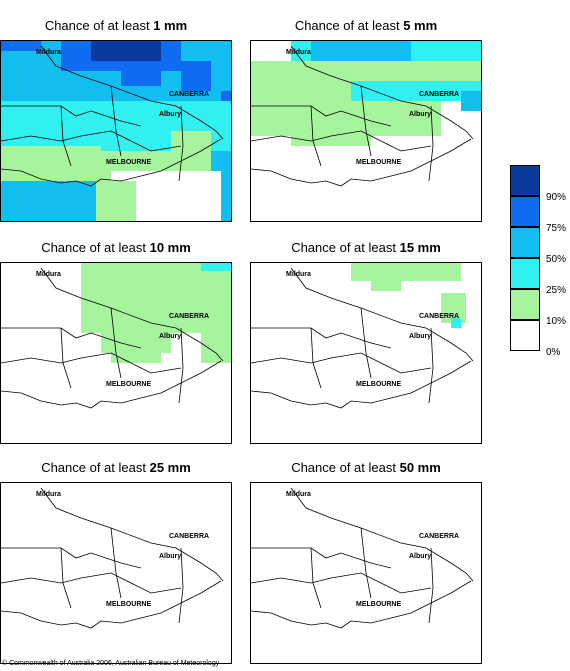 This screenshot has width=570, height=671. What do you see at coordinates (116, 25) in the screenshot?
I see `panel-title: Chance of at least 1 mm` at bounding box center [116, 25].